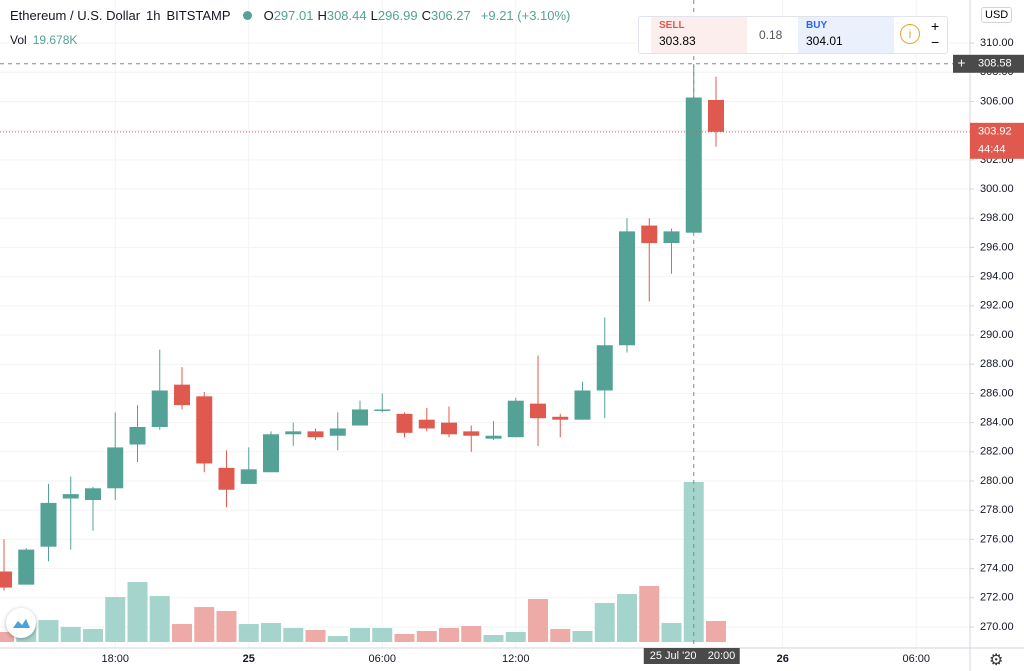  What do you see at coordinates (846, 35) in the screenshot?
I see `buy-button: BUY 304.01` at bounding box center [846, 35].